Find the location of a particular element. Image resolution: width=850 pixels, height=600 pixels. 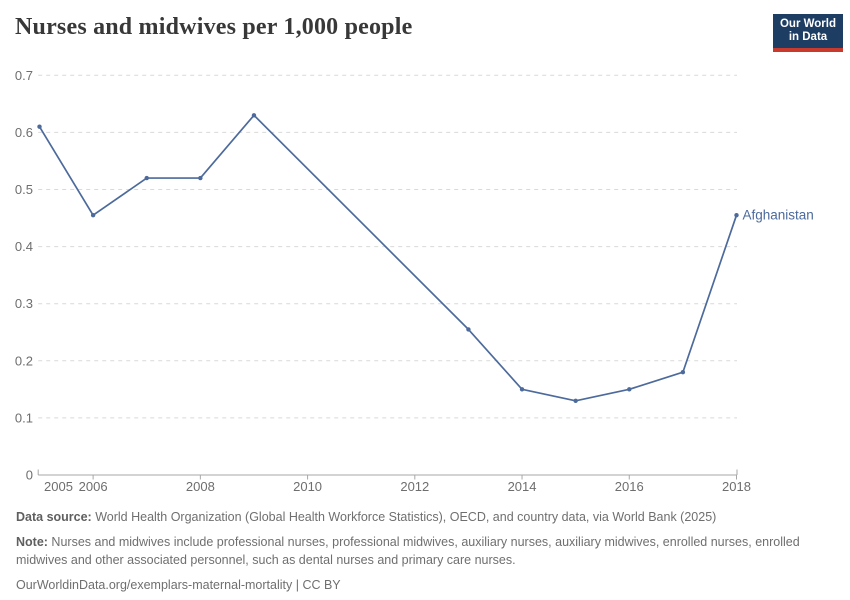

x-axis-tick-label: 2008 is located at coordinates (200, 486).